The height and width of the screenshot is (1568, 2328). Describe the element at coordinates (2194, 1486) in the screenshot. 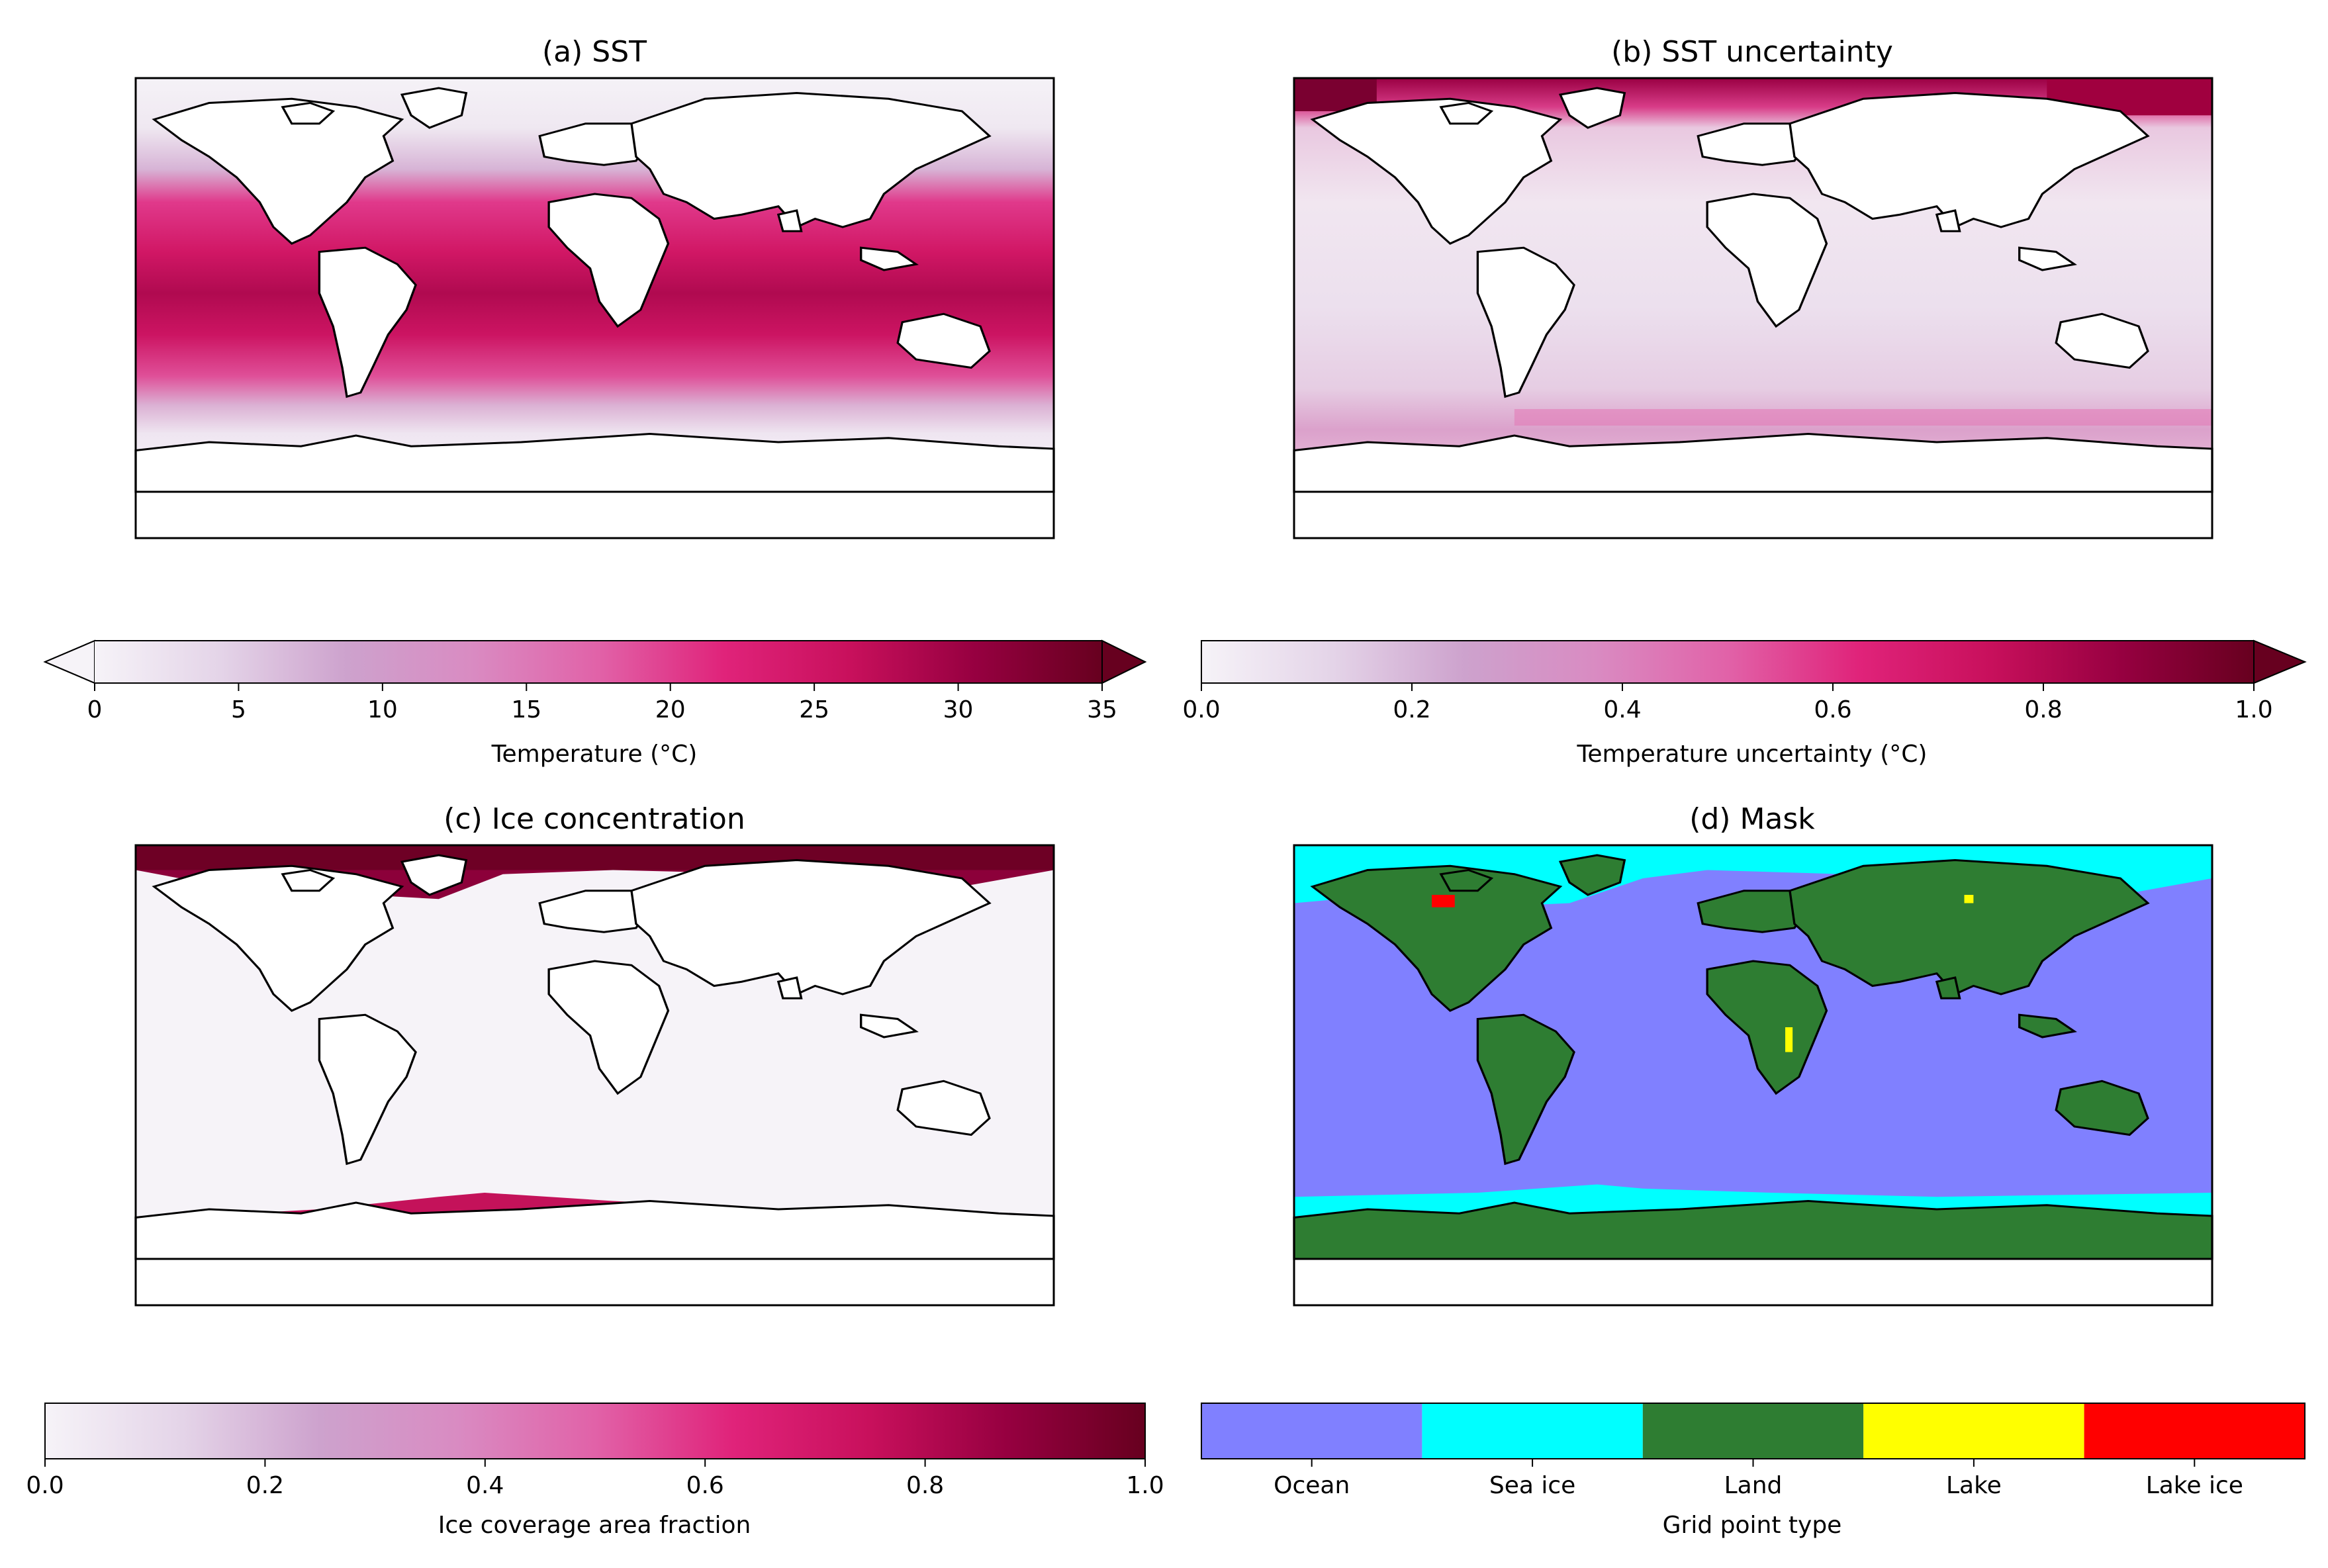

I see `mask-category-label: Lake ice` at that location.